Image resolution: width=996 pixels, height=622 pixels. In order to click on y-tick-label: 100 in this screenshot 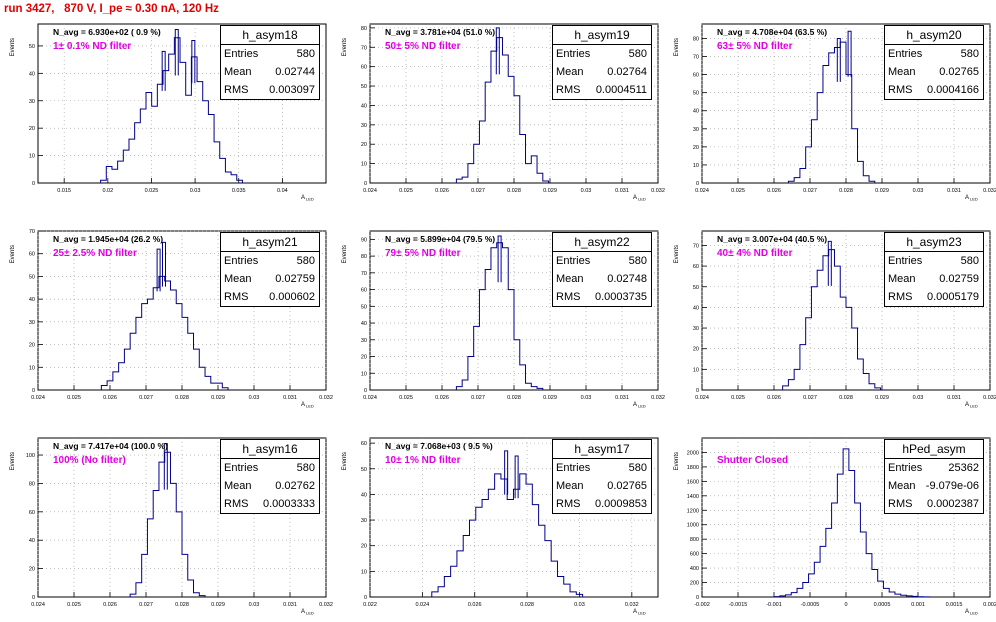, I will do `click(30, 456)`.